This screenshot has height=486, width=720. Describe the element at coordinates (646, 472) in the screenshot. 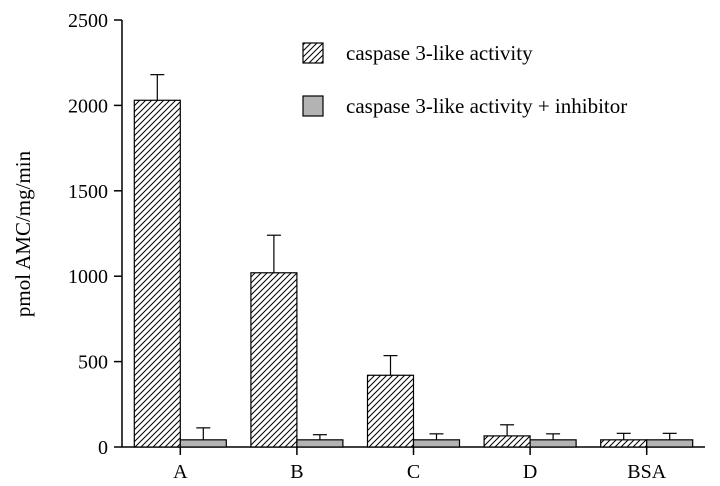

I see `x-tick-label: BSA` at that location.